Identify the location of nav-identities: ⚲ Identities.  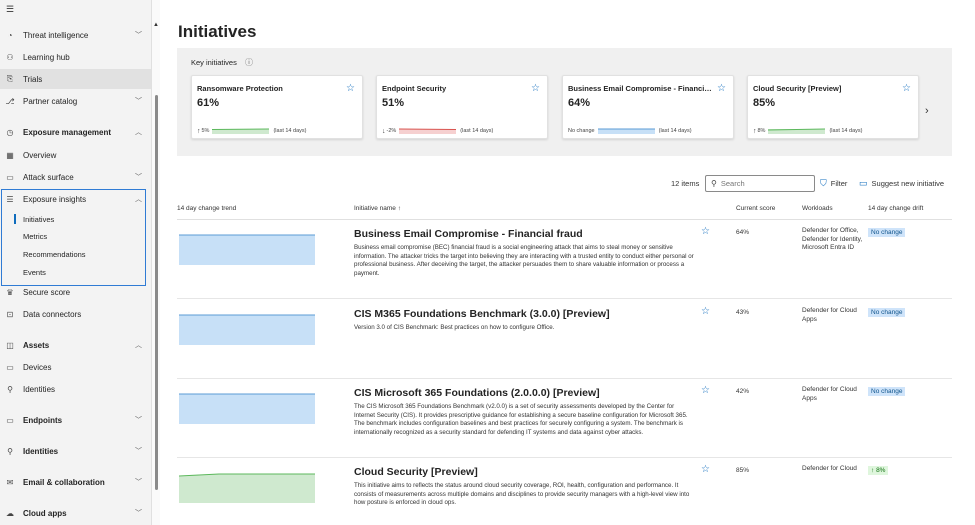
(75, 389).